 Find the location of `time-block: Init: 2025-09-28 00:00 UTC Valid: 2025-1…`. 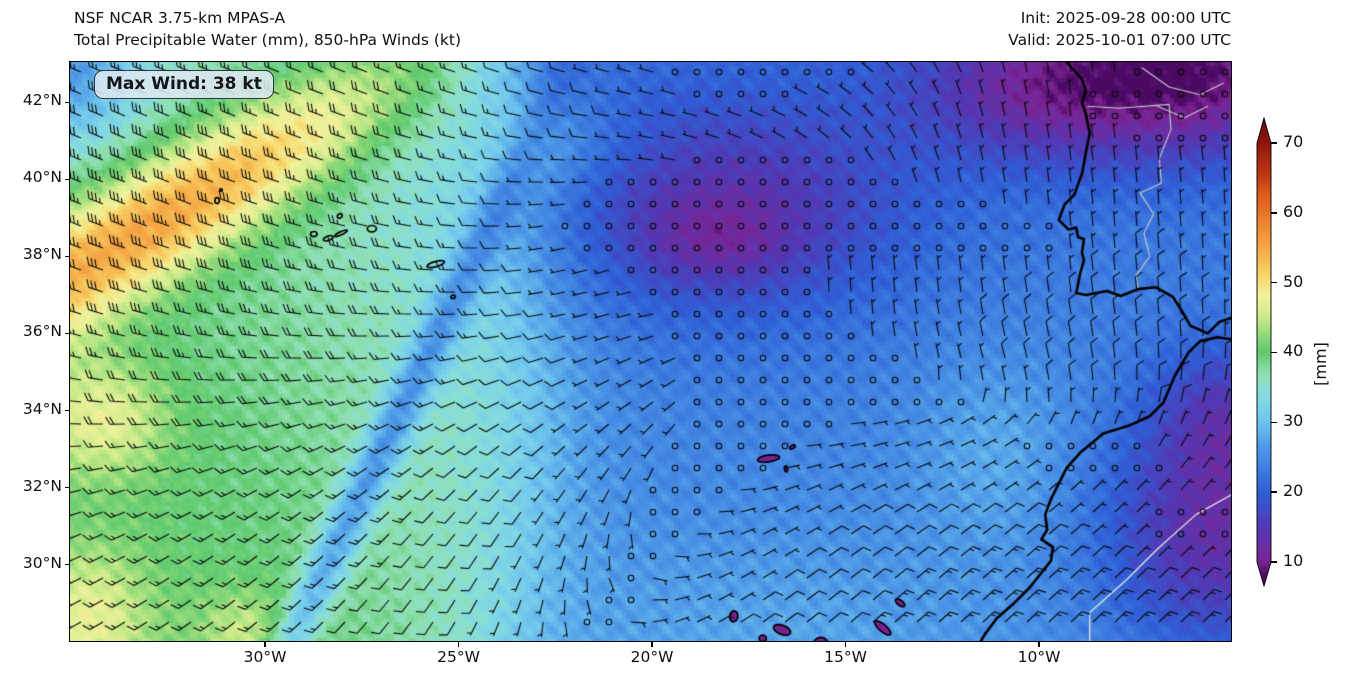

time-block: Init: 2025-09-28 00:00 UTC Valid: 2025-1… is located at coordinates (1119, 29).